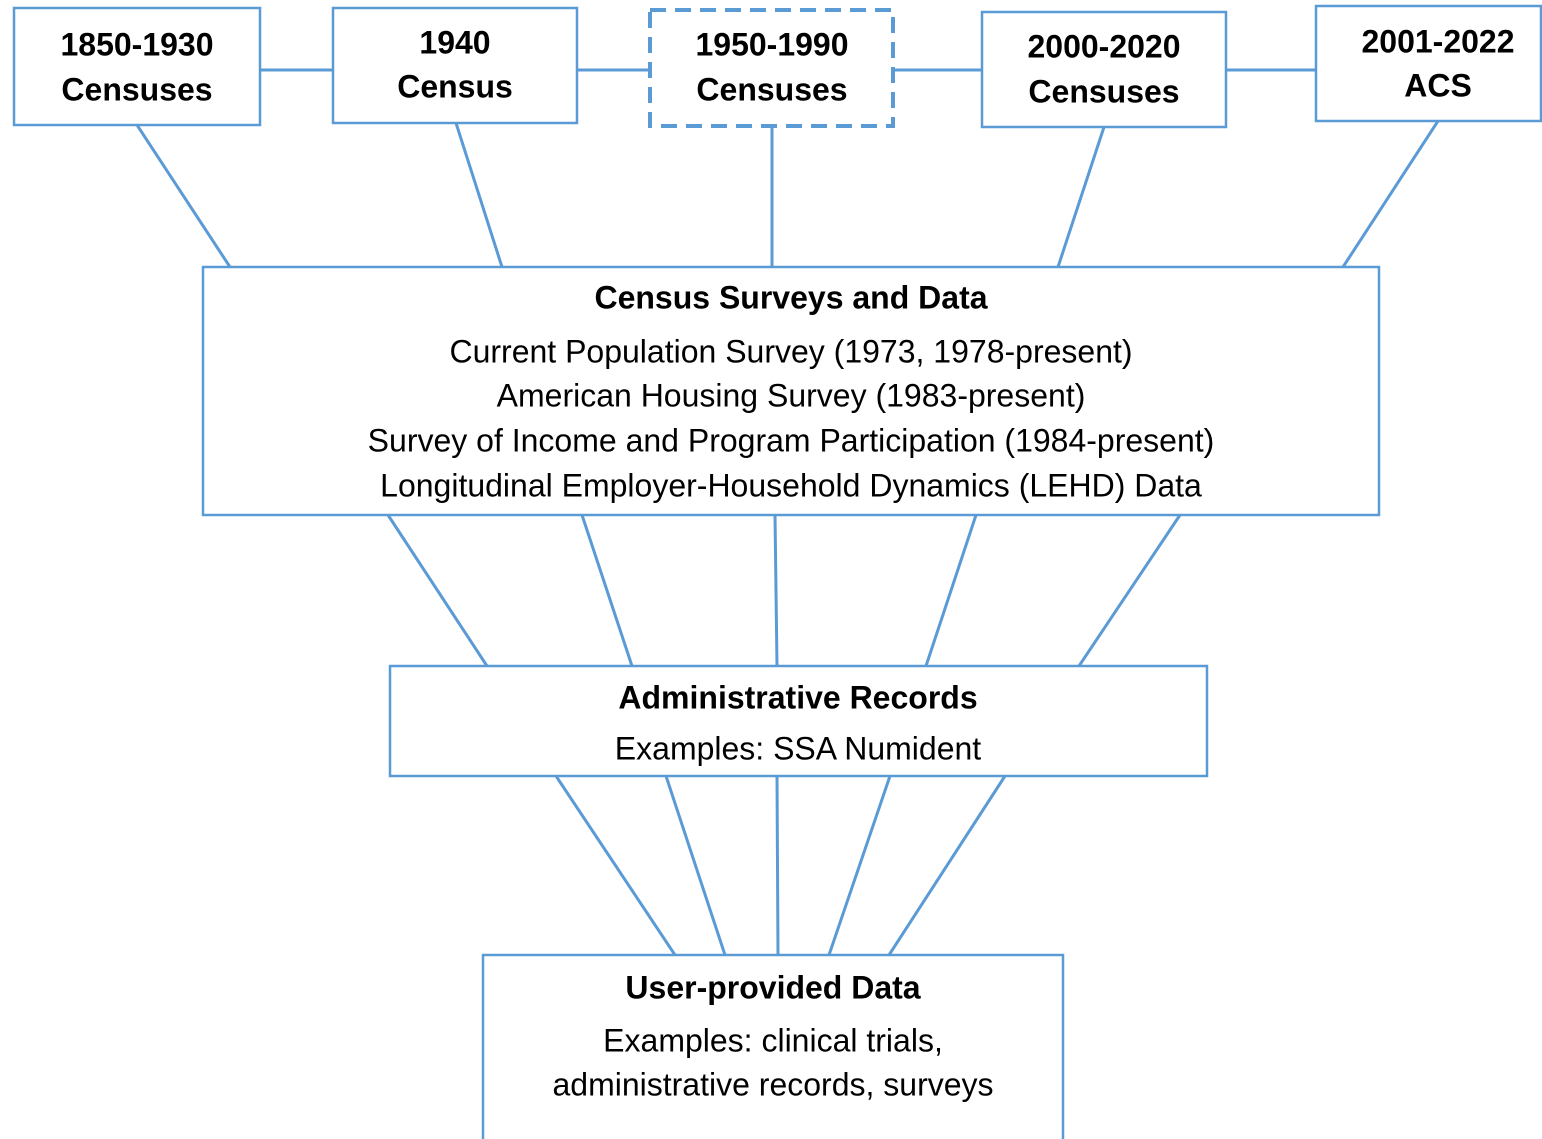  I want to click on node-label: 2001-2022, so click(1437, 41).